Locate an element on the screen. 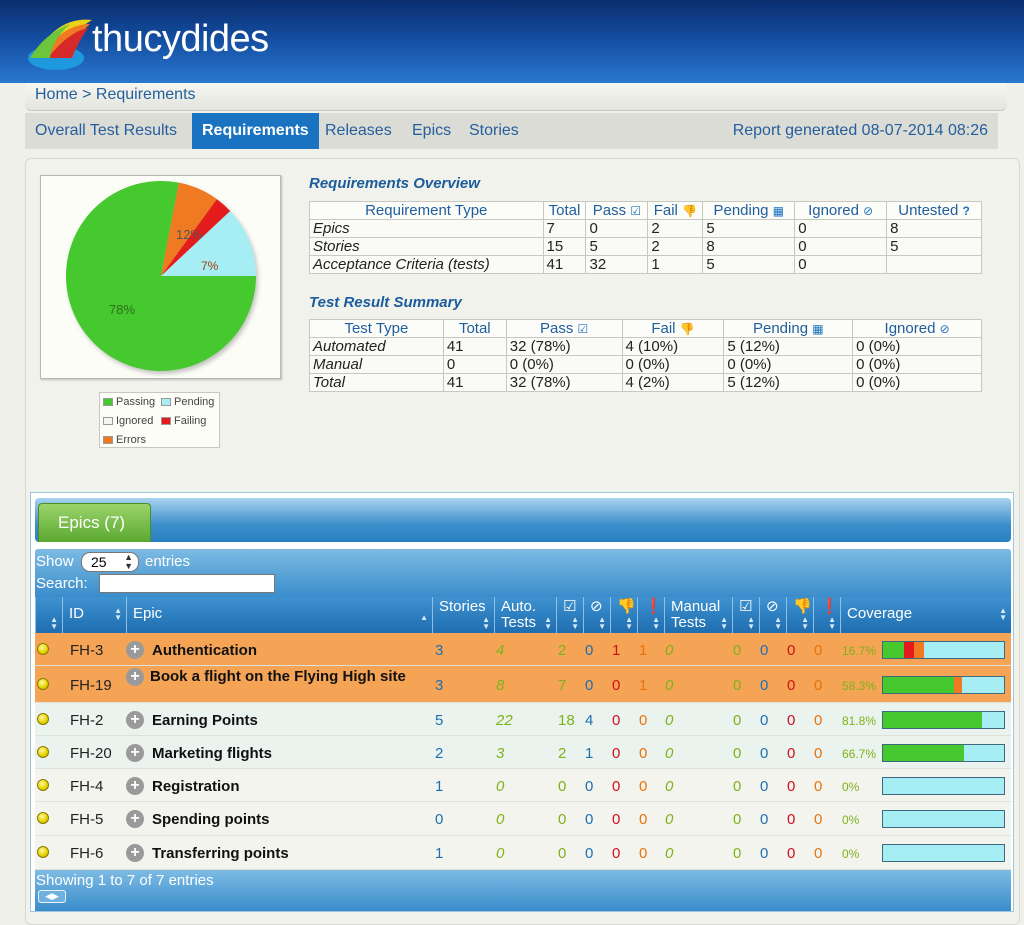 This screenshot has height=925, width=1024. breadcrumb: Home > Requirements is located at coordinates (115, 94).